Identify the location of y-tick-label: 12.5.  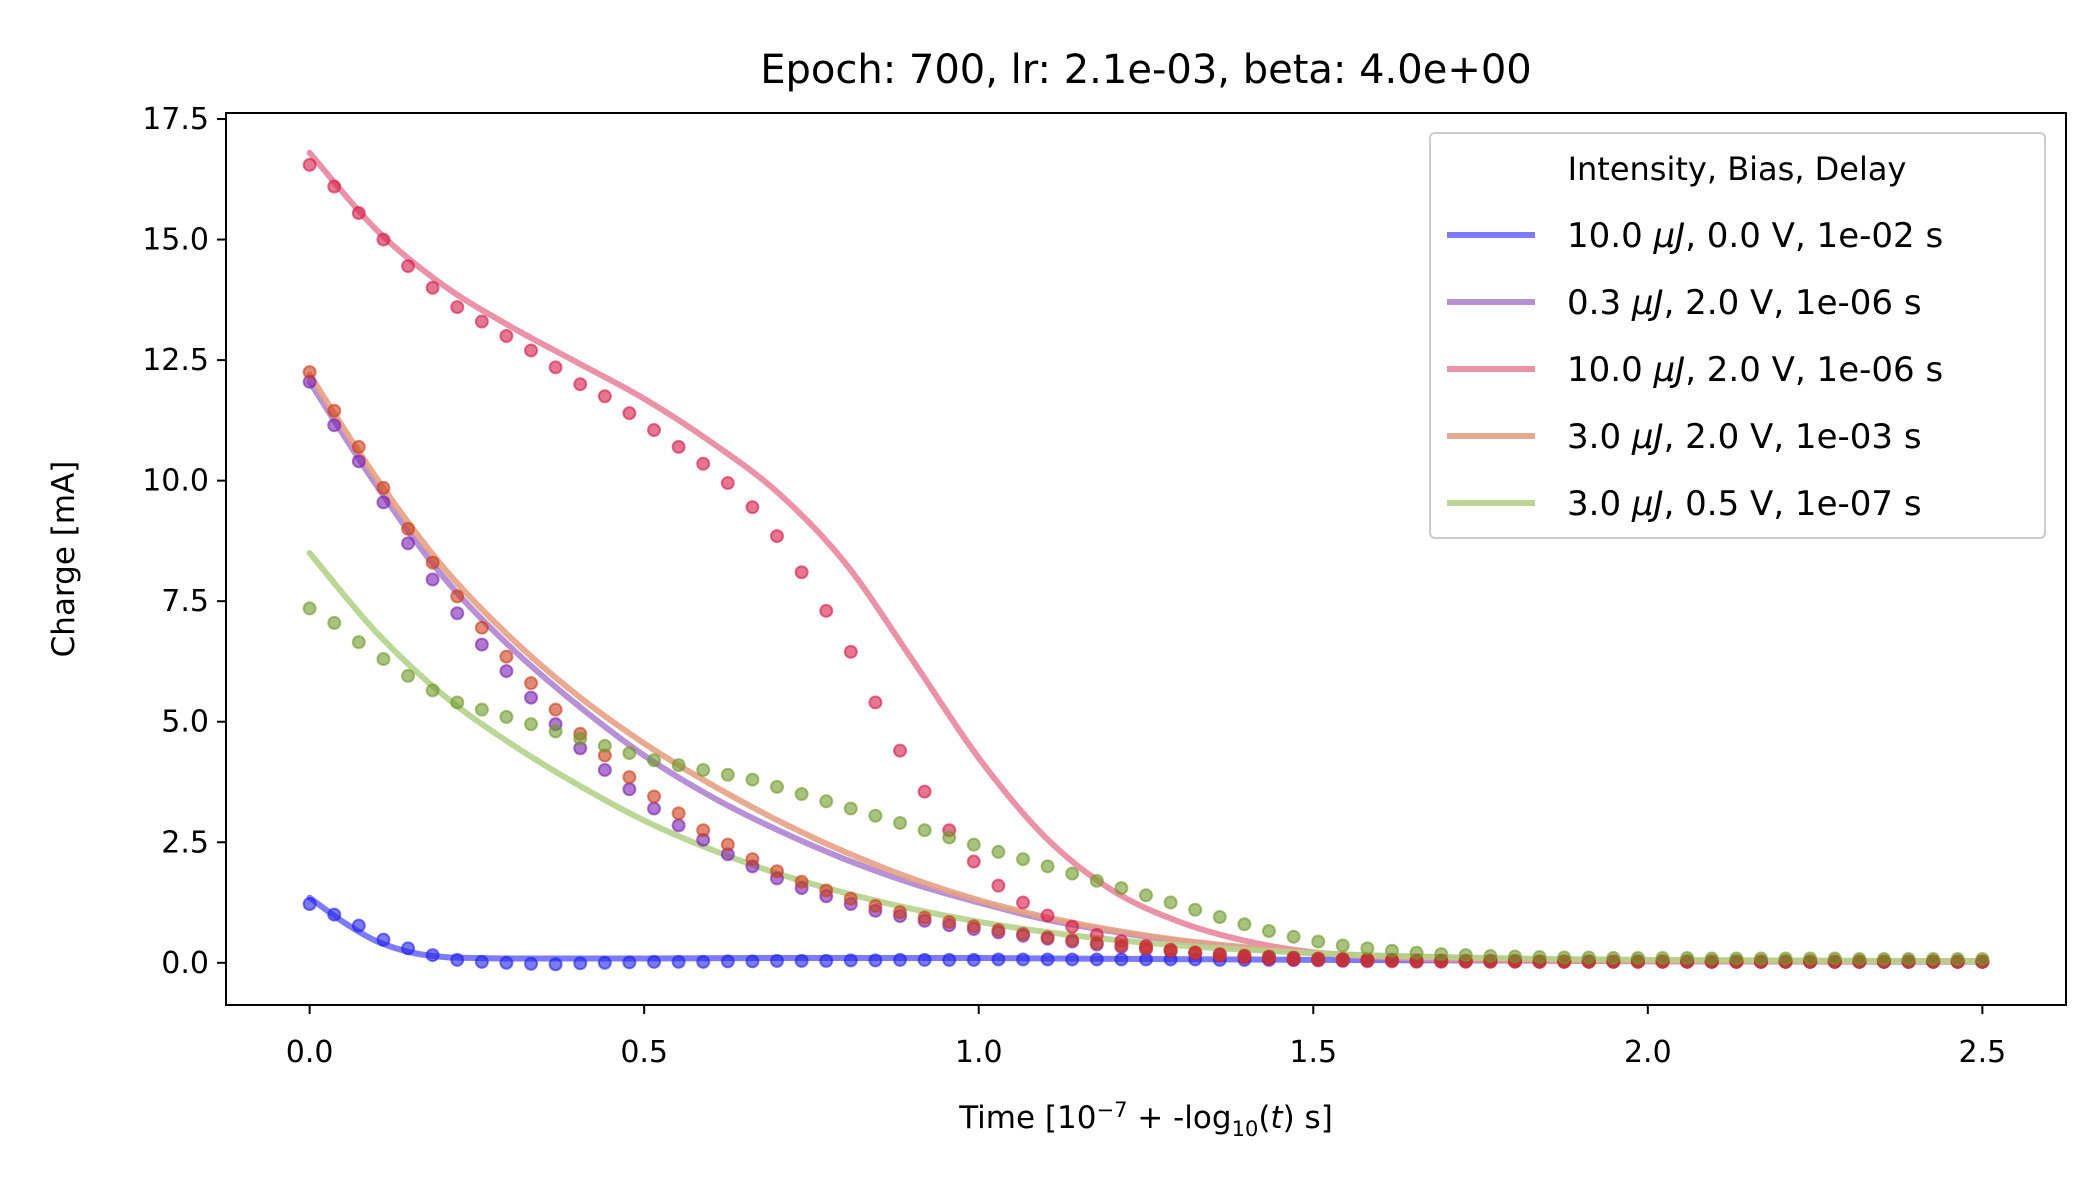
(175, 360).